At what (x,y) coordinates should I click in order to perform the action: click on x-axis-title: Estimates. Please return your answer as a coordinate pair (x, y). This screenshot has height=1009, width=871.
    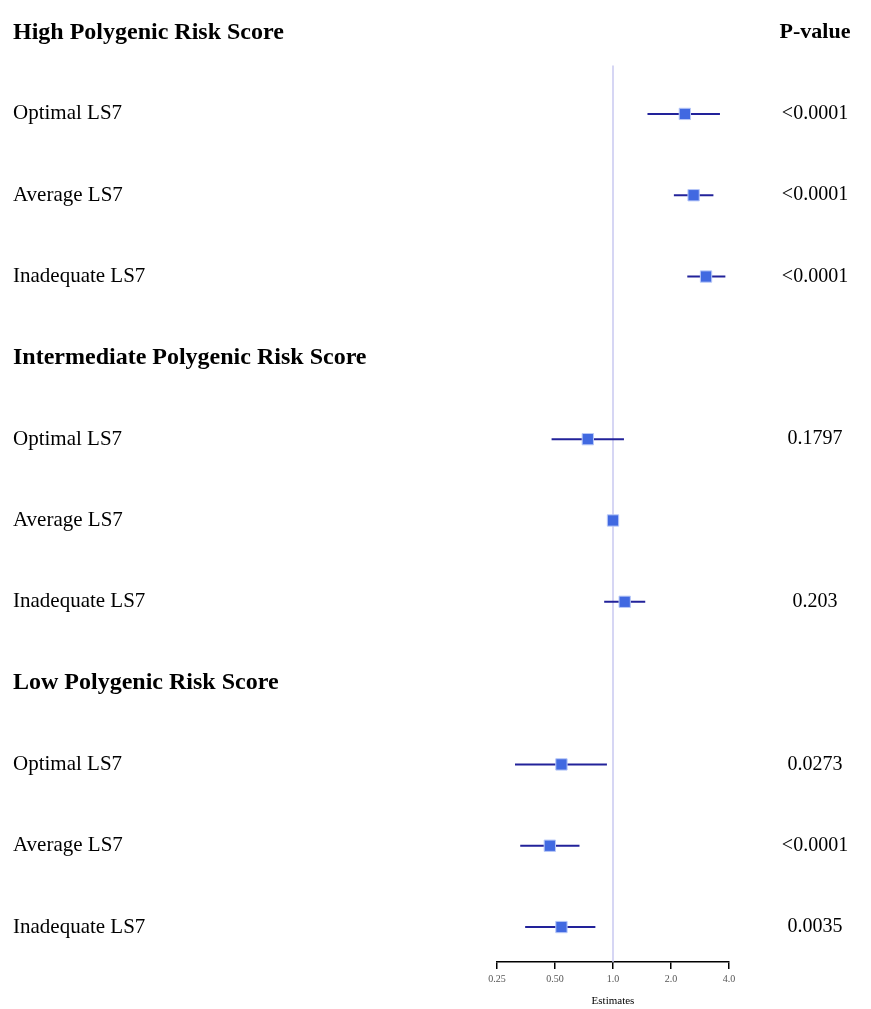
    Looking at the image, I should click on (613, 999).